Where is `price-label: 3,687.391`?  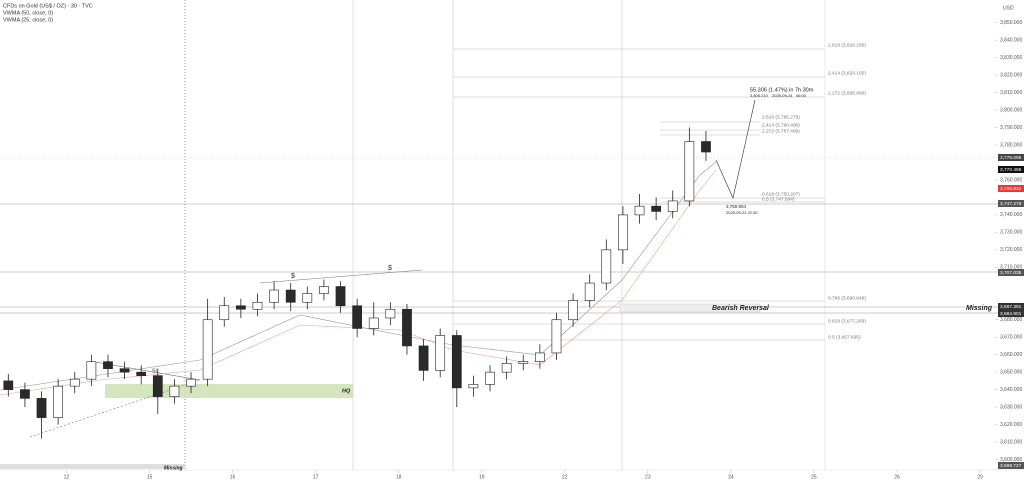 price-label: 3,687.391 is located at coordinates (1011, 307).